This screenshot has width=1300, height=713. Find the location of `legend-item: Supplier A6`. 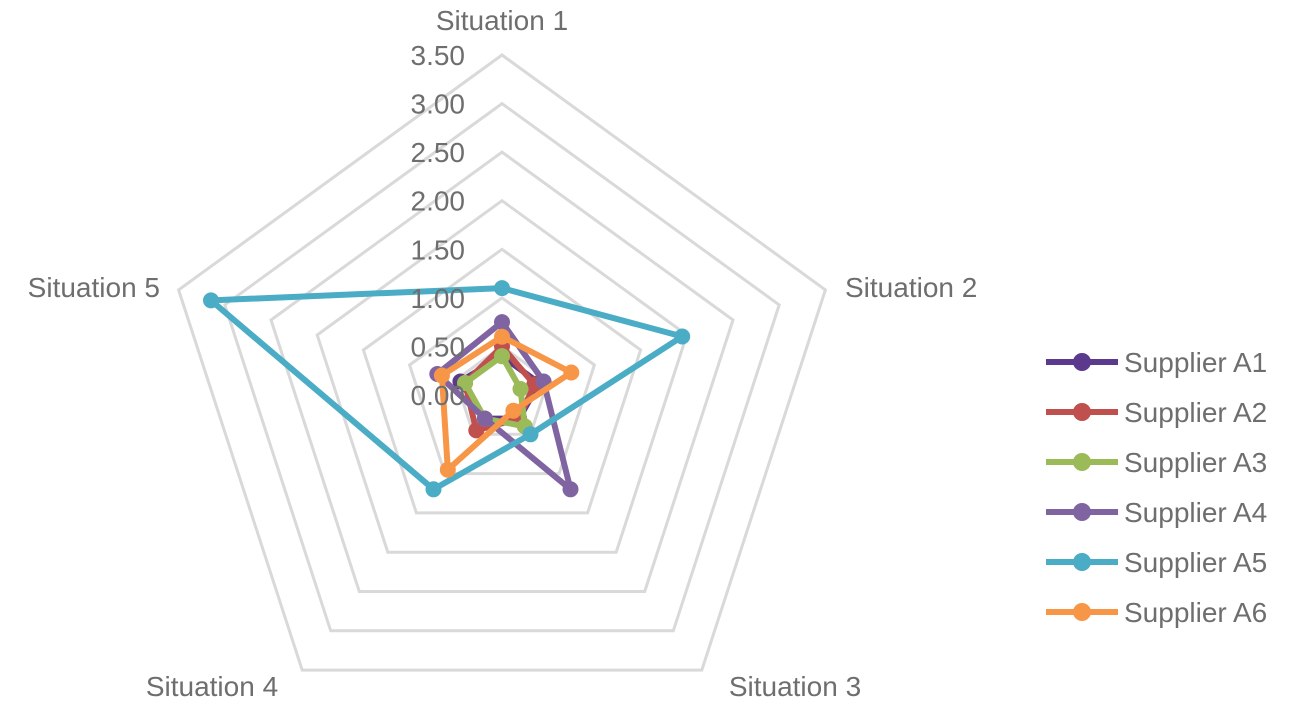

legend-item: Supplier A6 is located at coordinates (1156, 612).